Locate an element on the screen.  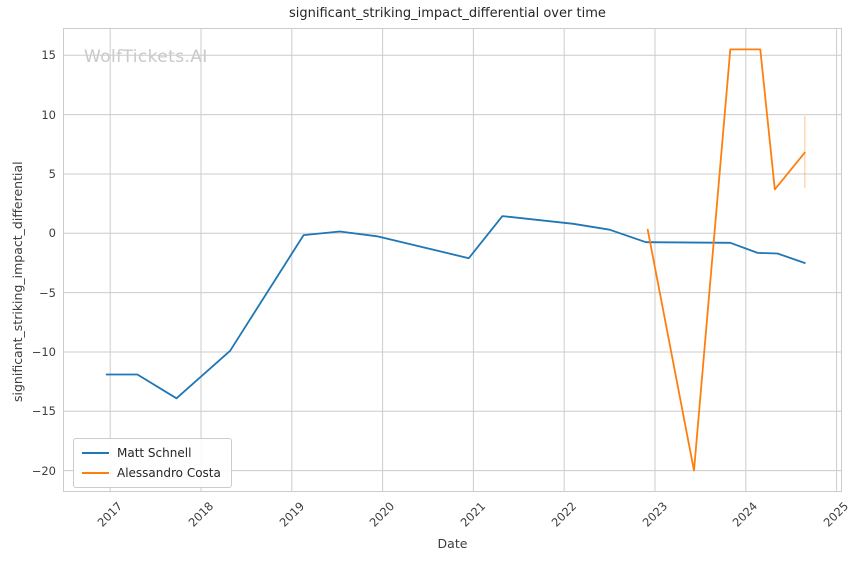
x-tick-label: 2018 is located at coordinates (200, 514).